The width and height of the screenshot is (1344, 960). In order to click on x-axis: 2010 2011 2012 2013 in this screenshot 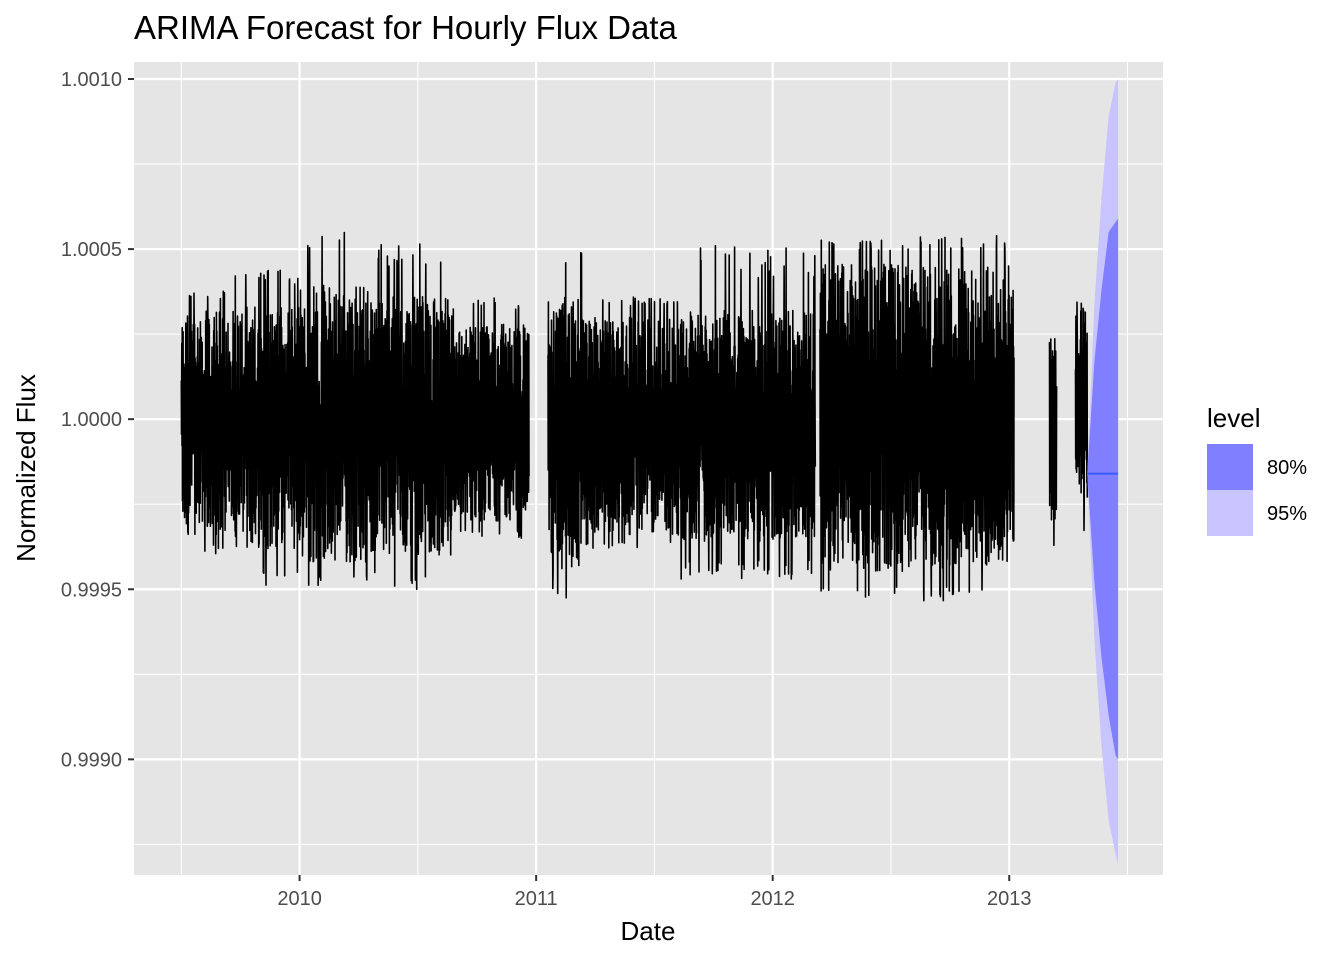, I will do `click(654, 892)`.